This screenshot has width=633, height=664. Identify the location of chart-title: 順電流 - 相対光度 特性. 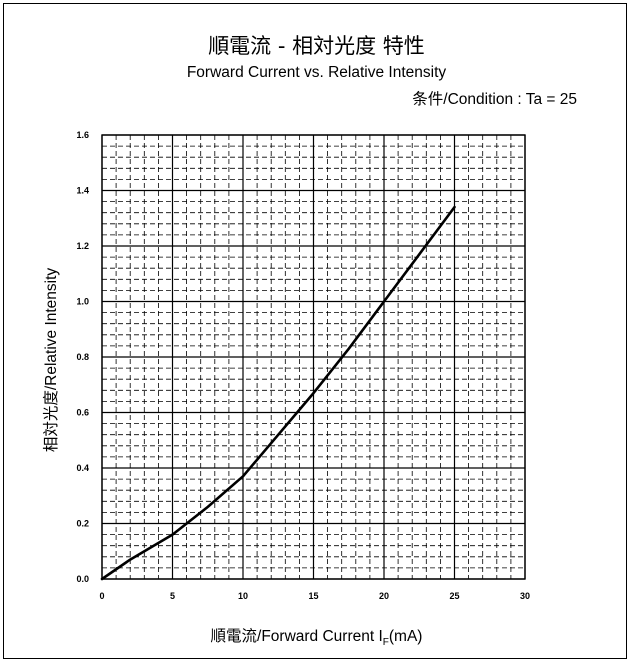
(316, 46).